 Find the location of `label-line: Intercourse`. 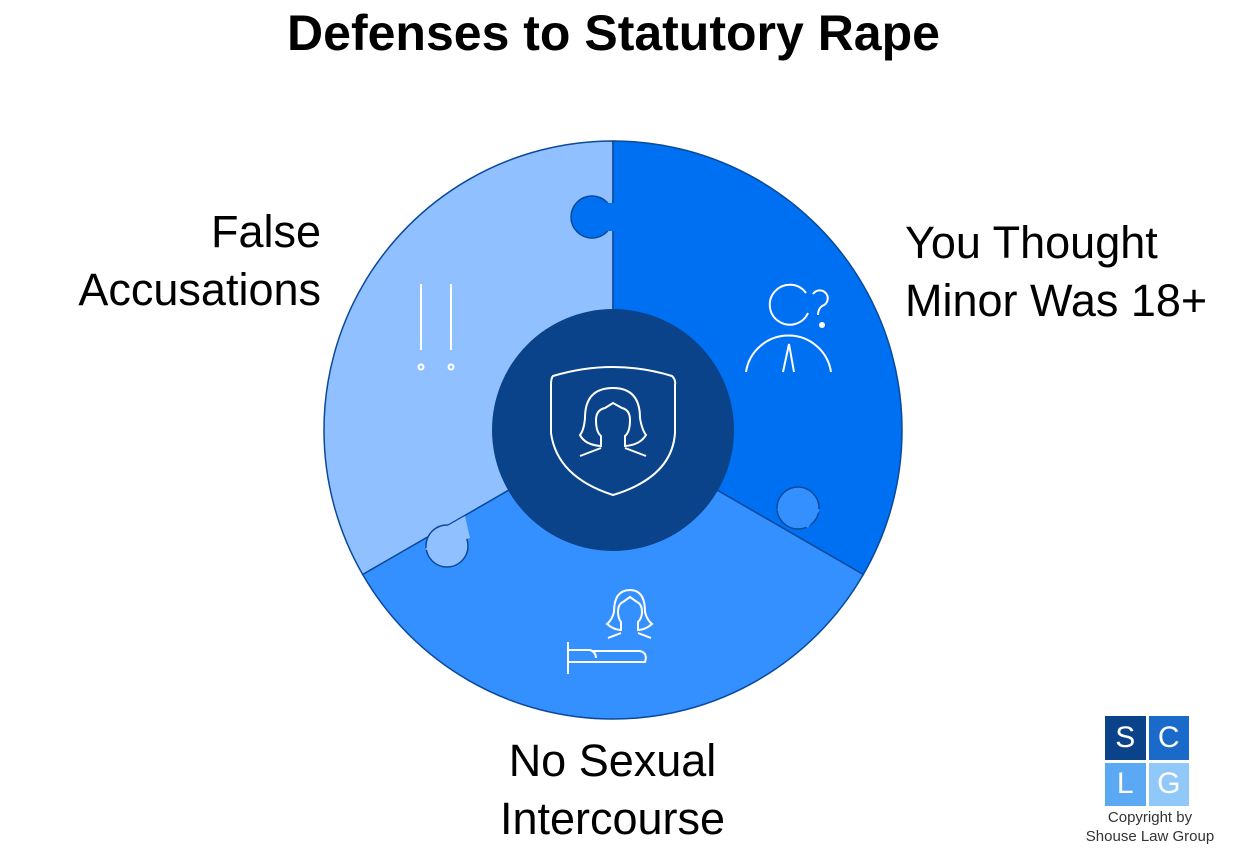

label-line: Intercourse is located at coordinates (612, 818).